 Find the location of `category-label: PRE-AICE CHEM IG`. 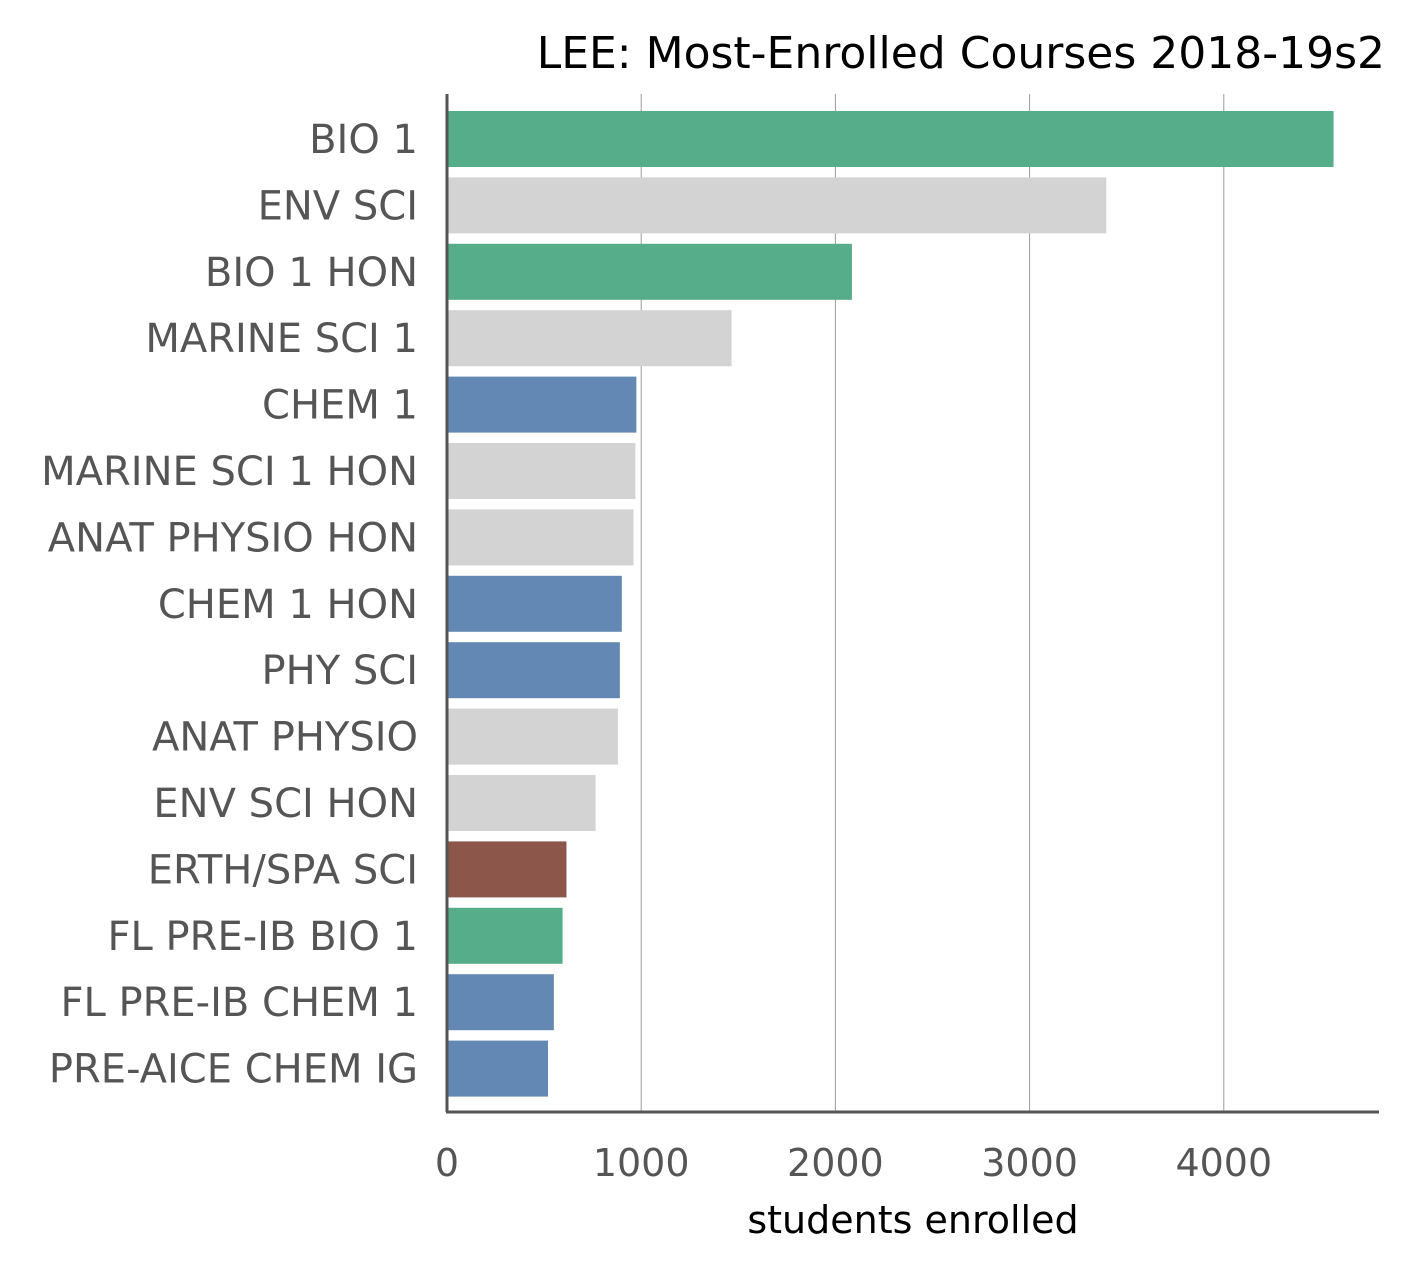

category-label: PRE-AICE CHEM IG is located at coordinates (233, 1070).